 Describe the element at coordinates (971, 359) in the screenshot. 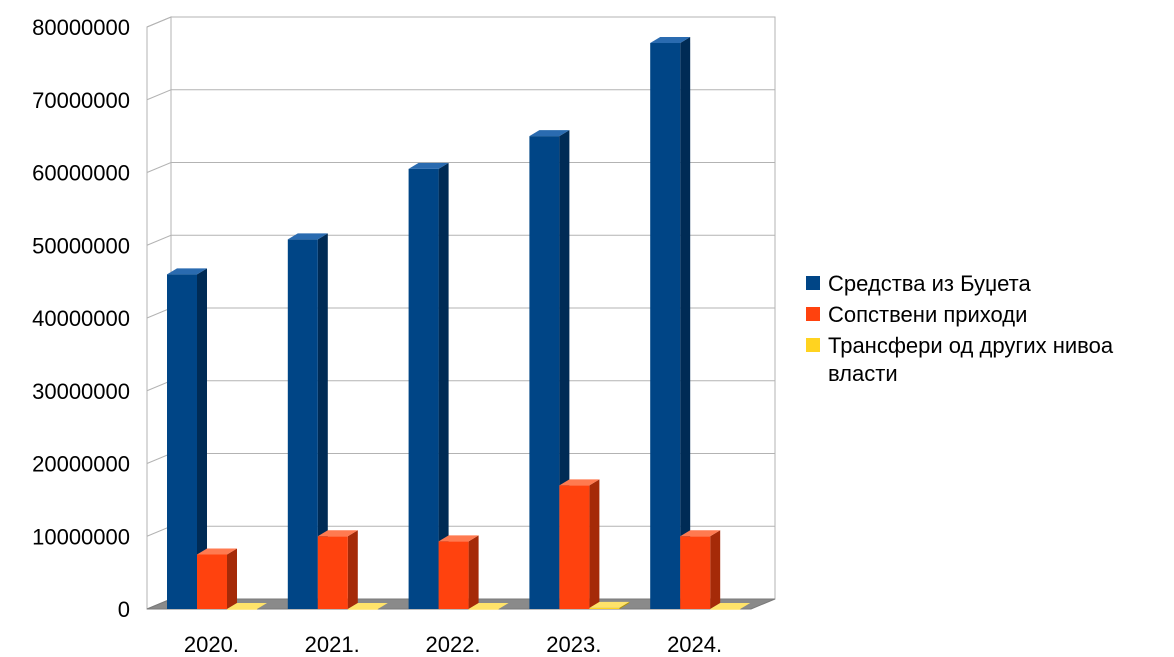

I see `legend-label-transfers: Трансфери од других нивоа власти` at that location.